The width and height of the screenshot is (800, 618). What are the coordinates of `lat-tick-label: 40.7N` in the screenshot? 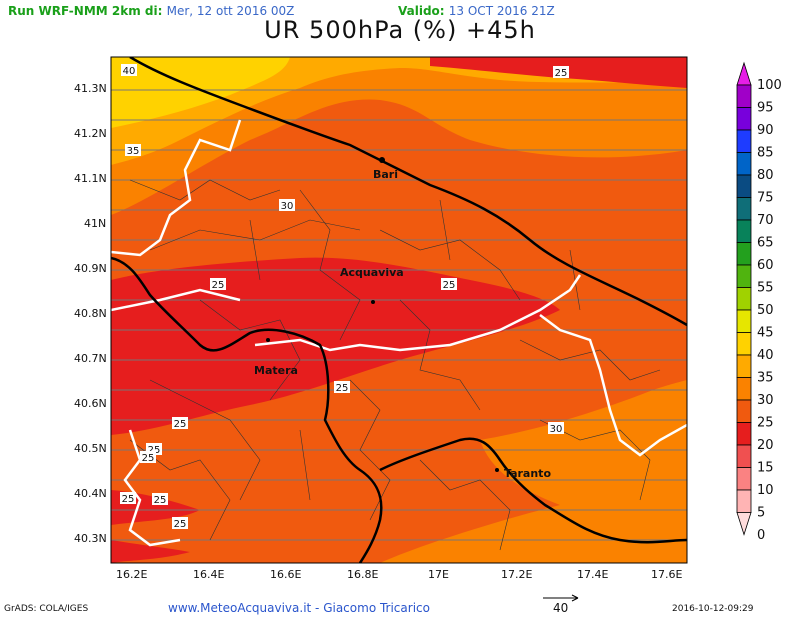 It's located at (90, 358).